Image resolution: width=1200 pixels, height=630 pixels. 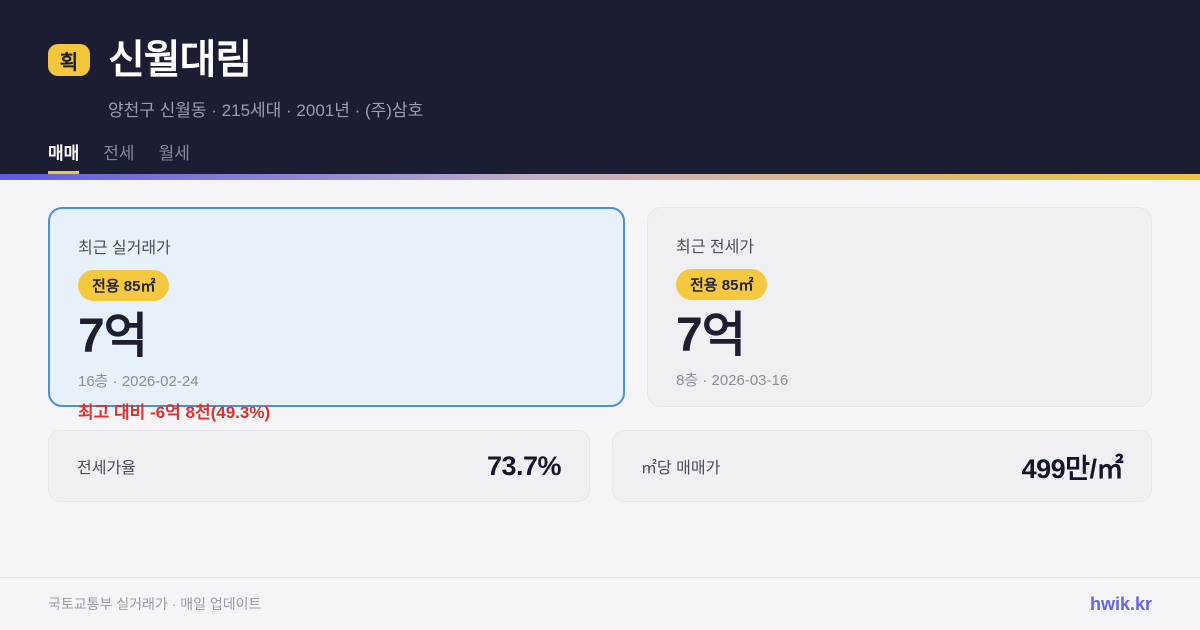 I want to click on sale-price-value: 7억, so click(x=113, y=336).